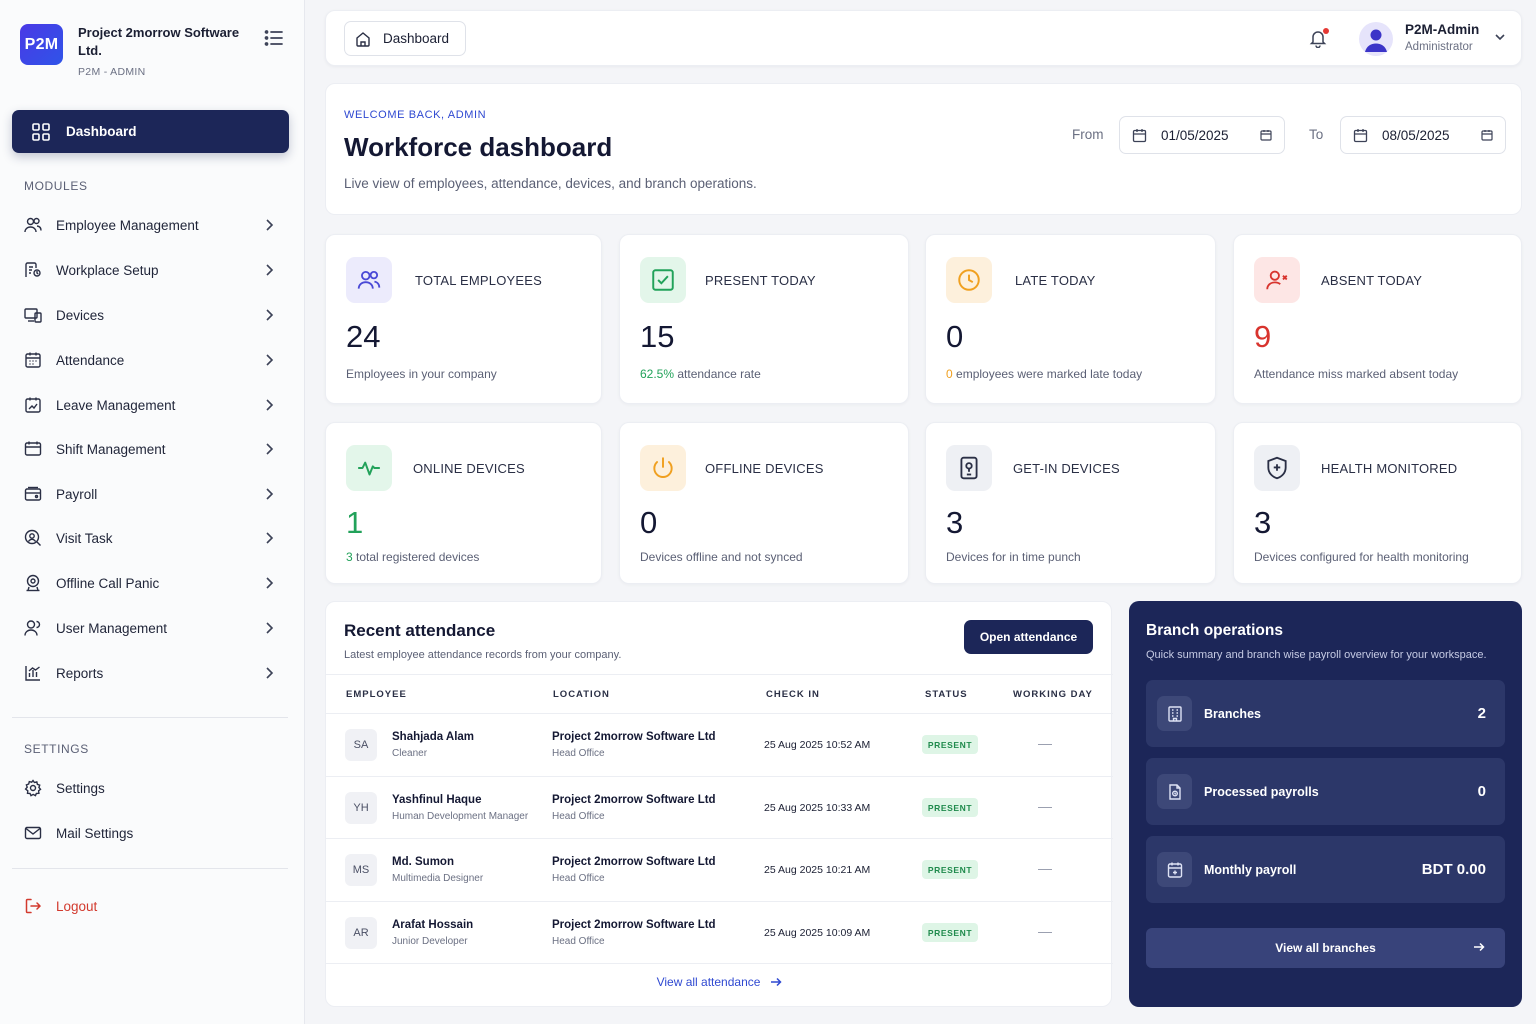 This screenshot has height=1024, width=1536. Describe the element at coordinates (581, 694) in the screenshot. I see `column-header: LOCATION` at that location.